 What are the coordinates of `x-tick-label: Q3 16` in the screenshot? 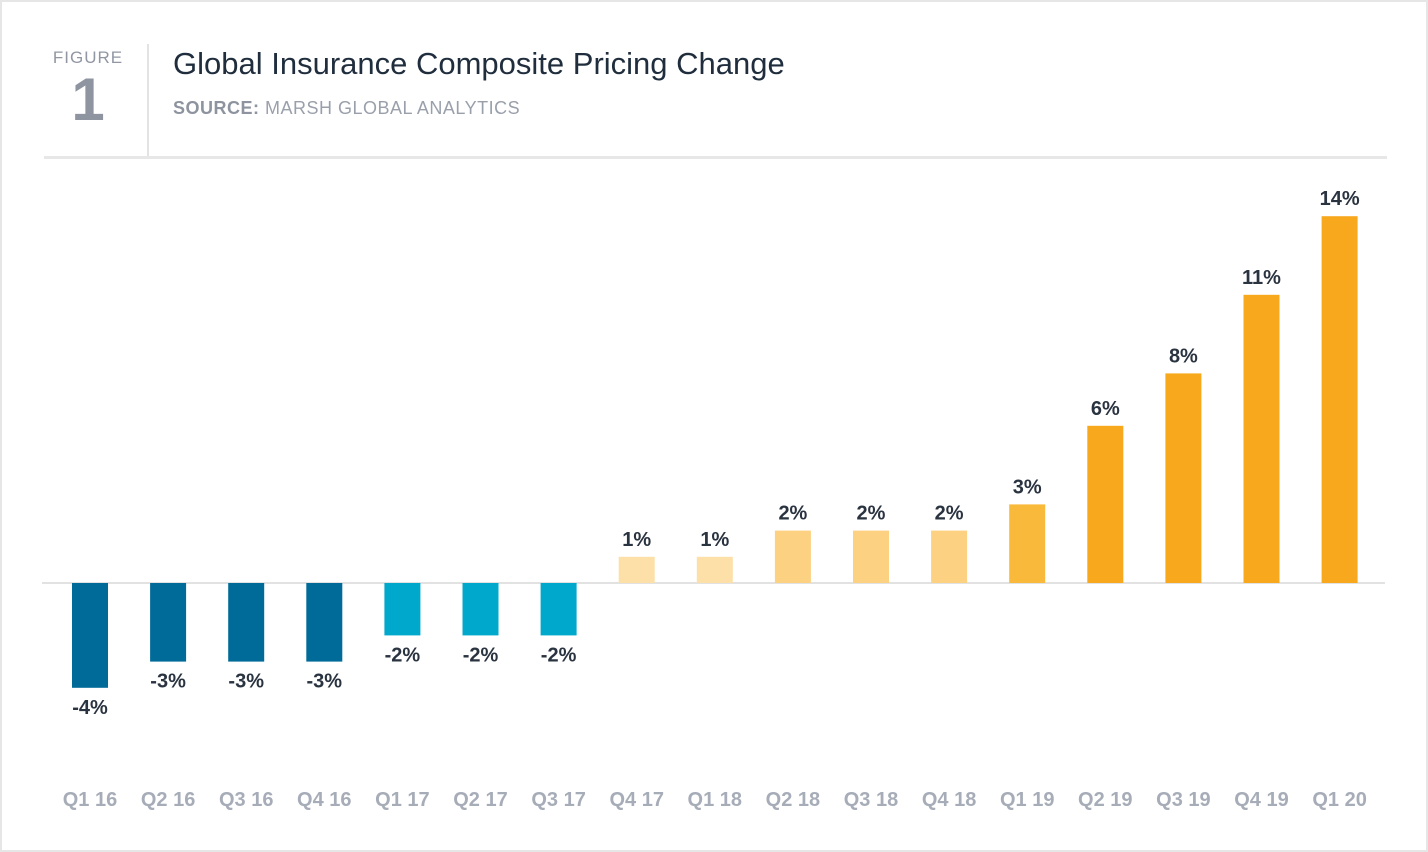 It's located at (246, 800).